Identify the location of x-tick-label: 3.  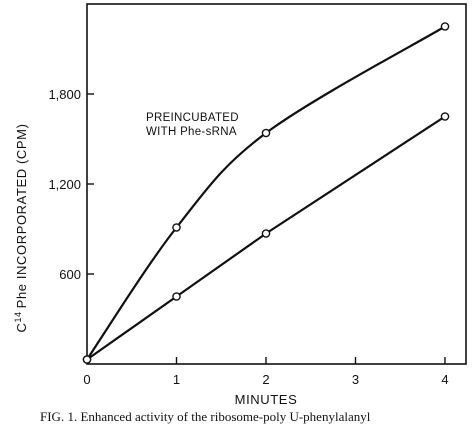
(355, 379).